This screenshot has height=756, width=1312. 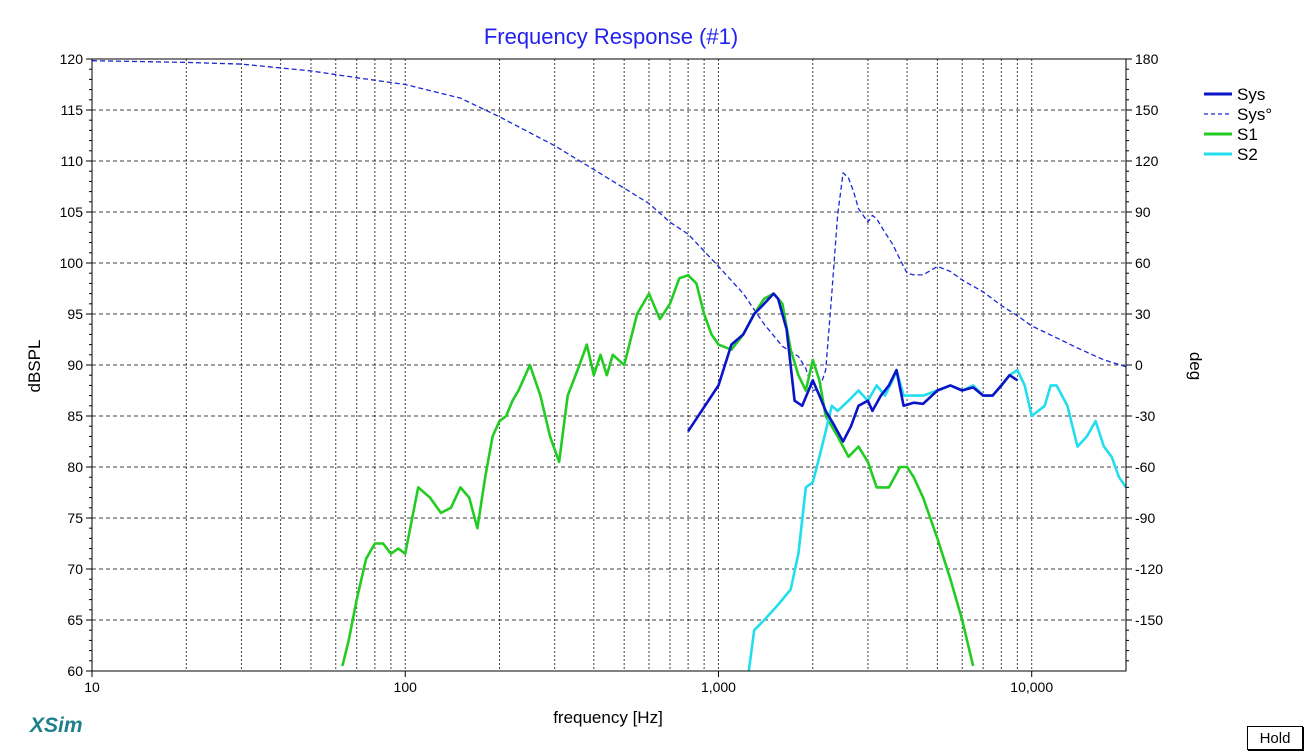 I want to click on y-tick-label: 80, so click(x=75, y=467).